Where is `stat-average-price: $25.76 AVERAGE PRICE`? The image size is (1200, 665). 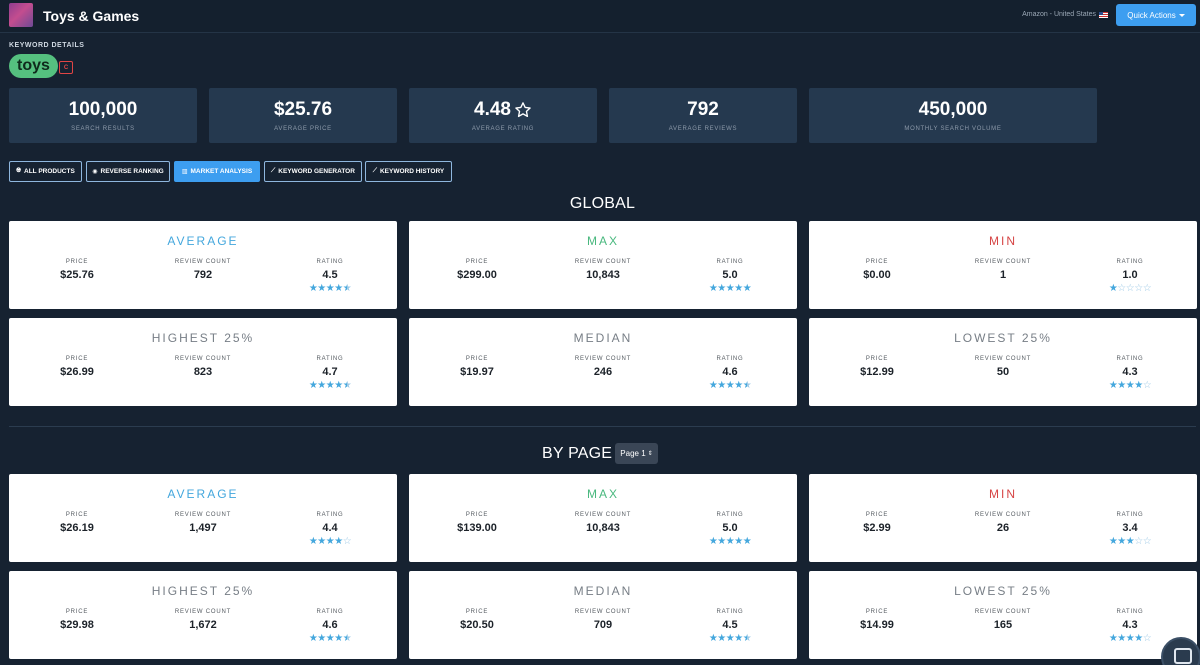 stat-average-price: $25.76 AVERAGE PRICE is located at coordinates (303, 115).